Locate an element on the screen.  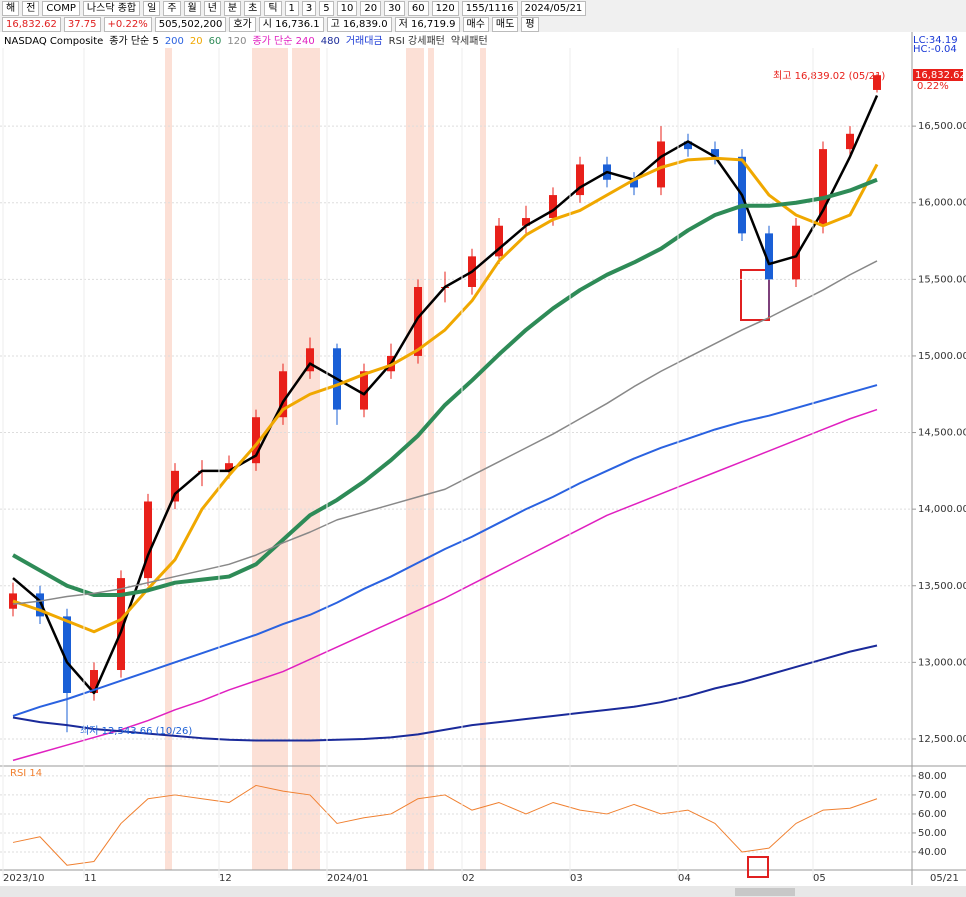
scrollbar is located at coordinates (483, 891).